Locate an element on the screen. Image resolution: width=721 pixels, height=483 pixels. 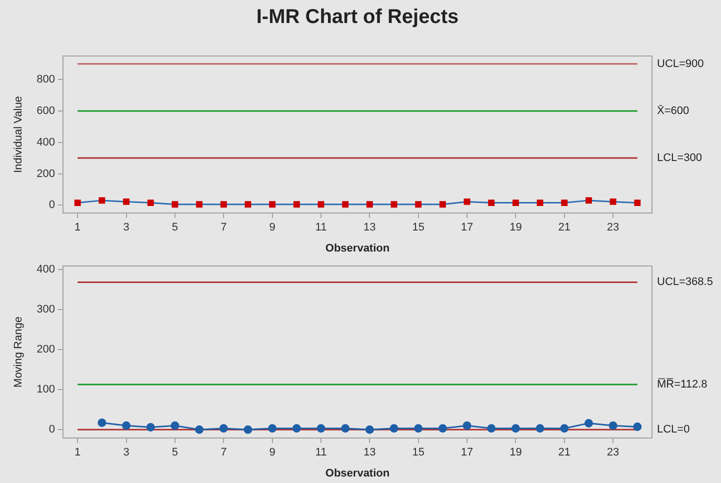
ref-line-label: LCL=300 is located at coordinates (679, 158).